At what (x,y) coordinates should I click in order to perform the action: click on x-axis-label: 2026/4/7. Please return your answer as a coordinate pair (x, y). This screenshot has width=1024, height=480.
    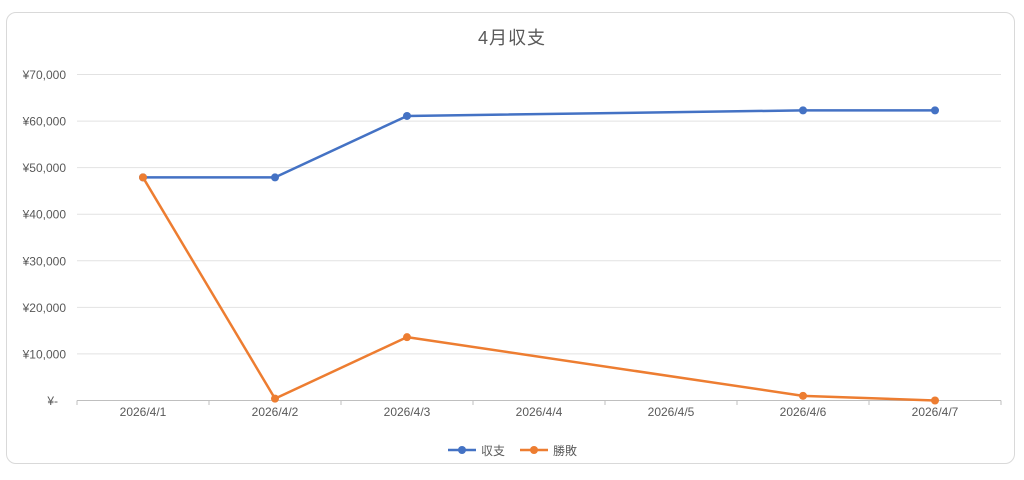
    Looking at the image, I should click on (935, 412).